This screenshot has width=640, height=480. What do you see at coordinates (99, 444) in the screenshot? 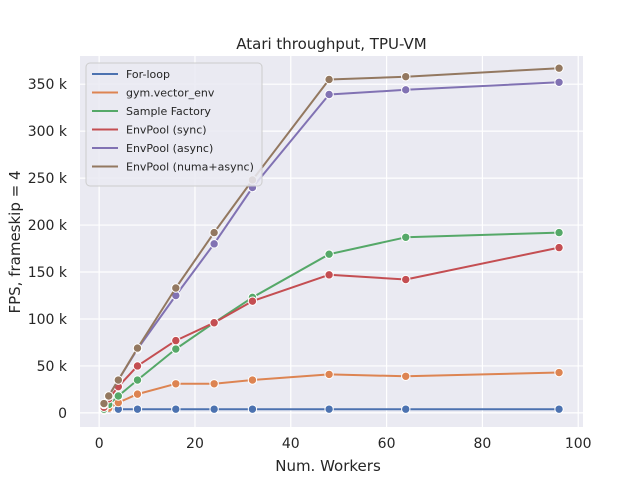
I see `x-tick-label: 0` at bounding box center [99, 444].